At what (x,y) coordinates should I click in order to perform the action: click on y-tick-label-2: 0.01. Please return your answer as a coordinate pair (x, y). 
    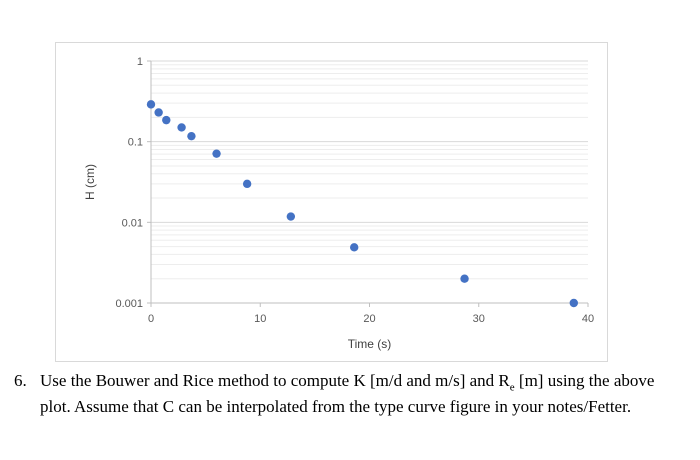
    Looking at the image, I should click on (132, 223).